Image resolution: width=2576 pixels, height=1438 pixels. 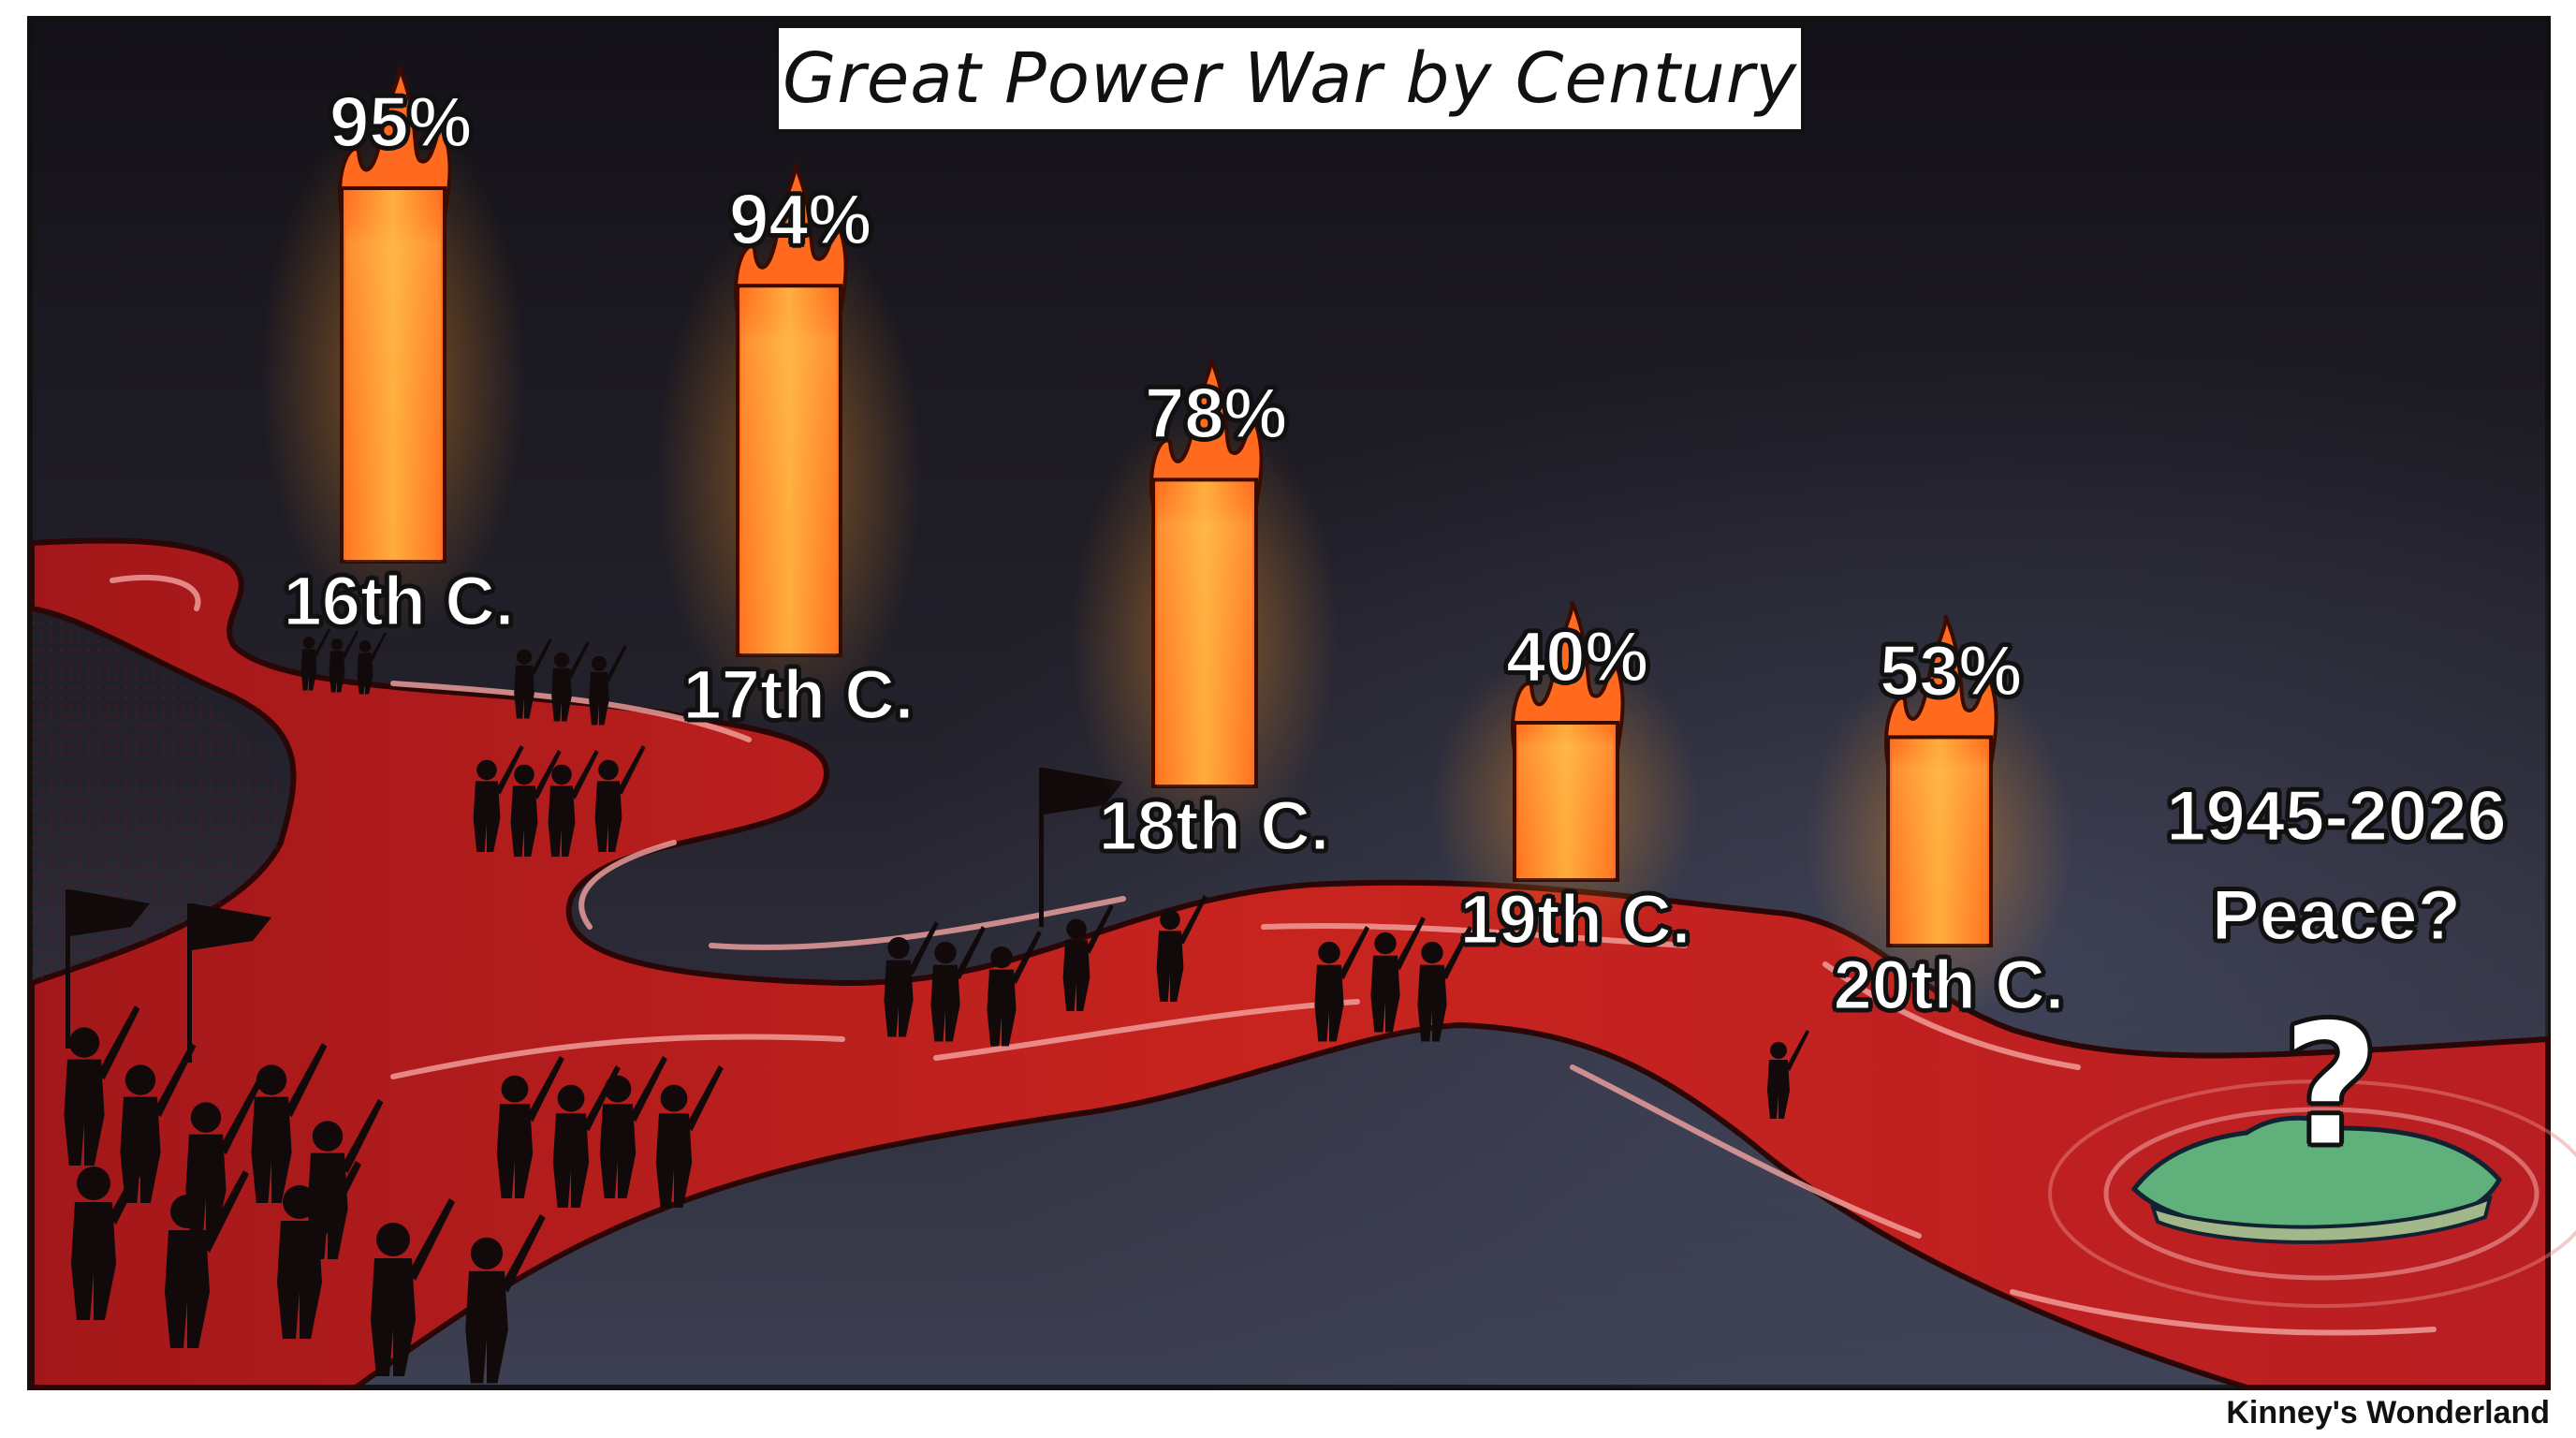 What do you see at coordinates (2388, 1413) in the screenshot?
I see `credit-label: Kinney's Wonderland` at bounding box center [2388, 1413].